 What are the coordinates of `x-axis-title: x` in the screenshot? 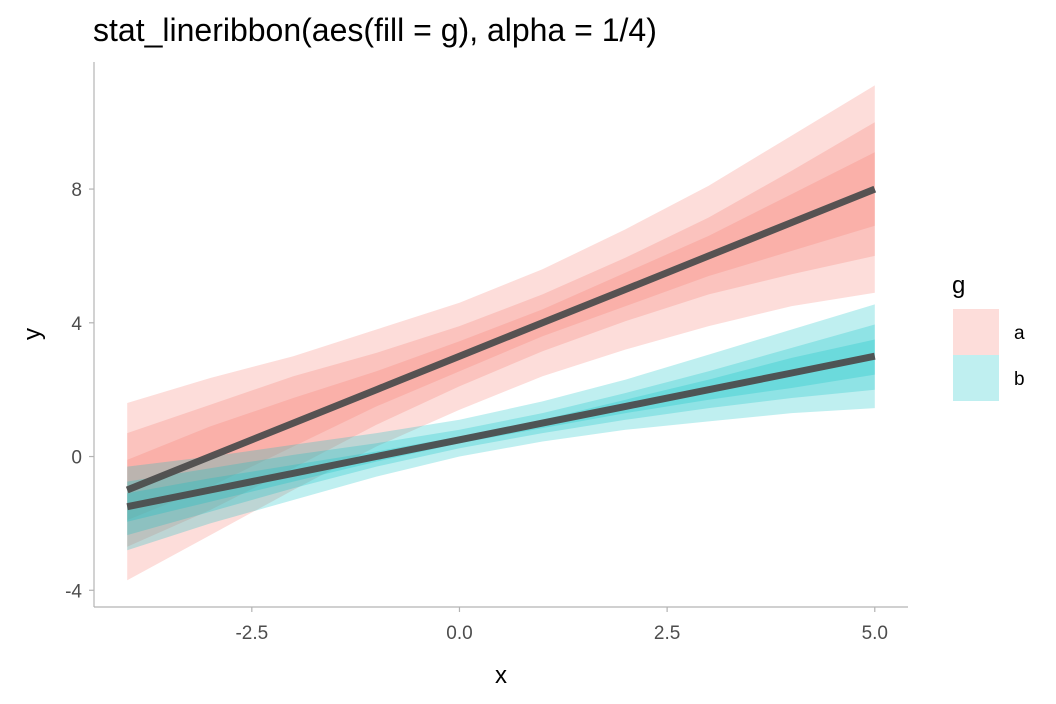 It's located at (501, 675).